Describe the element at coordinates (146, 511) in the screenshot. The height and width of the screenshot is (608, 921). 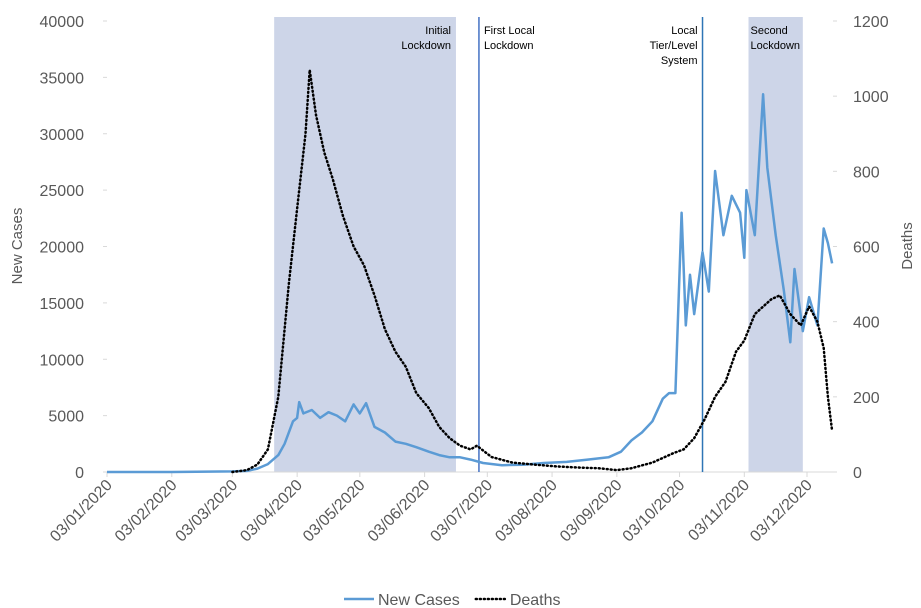
I see `x-tick-label: 03/02/2020` at that location.